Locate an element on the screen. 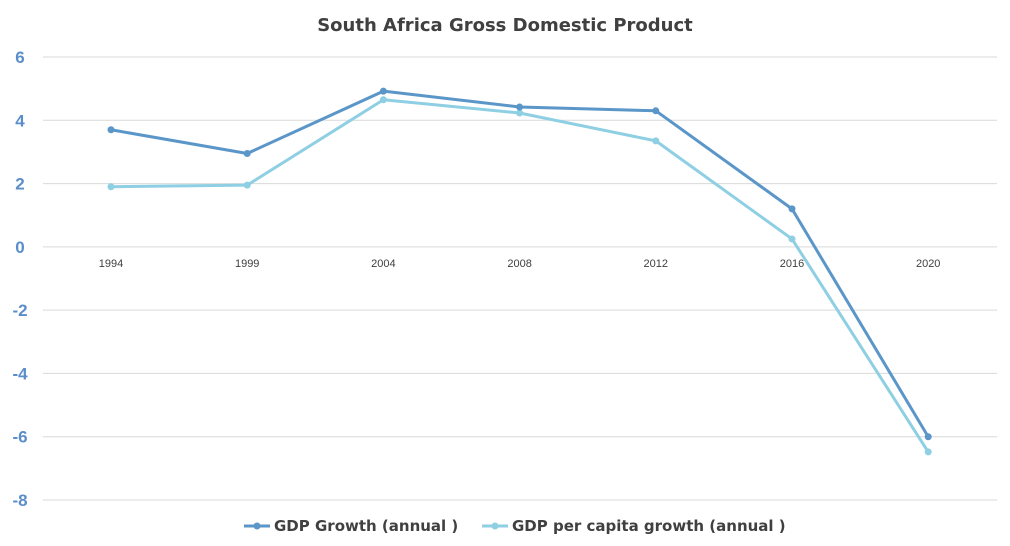 The width and height of the screenshot is (1010, 546). y-tick-label: -6 is located at coordinates (19, 437).